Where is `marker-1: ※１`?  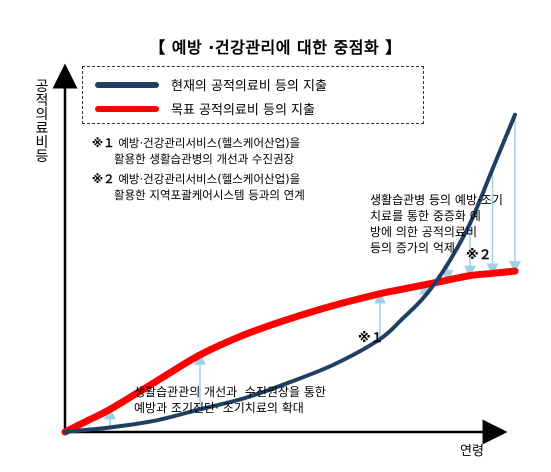 marker-1: ※１ is located at coordinates (371, 338).